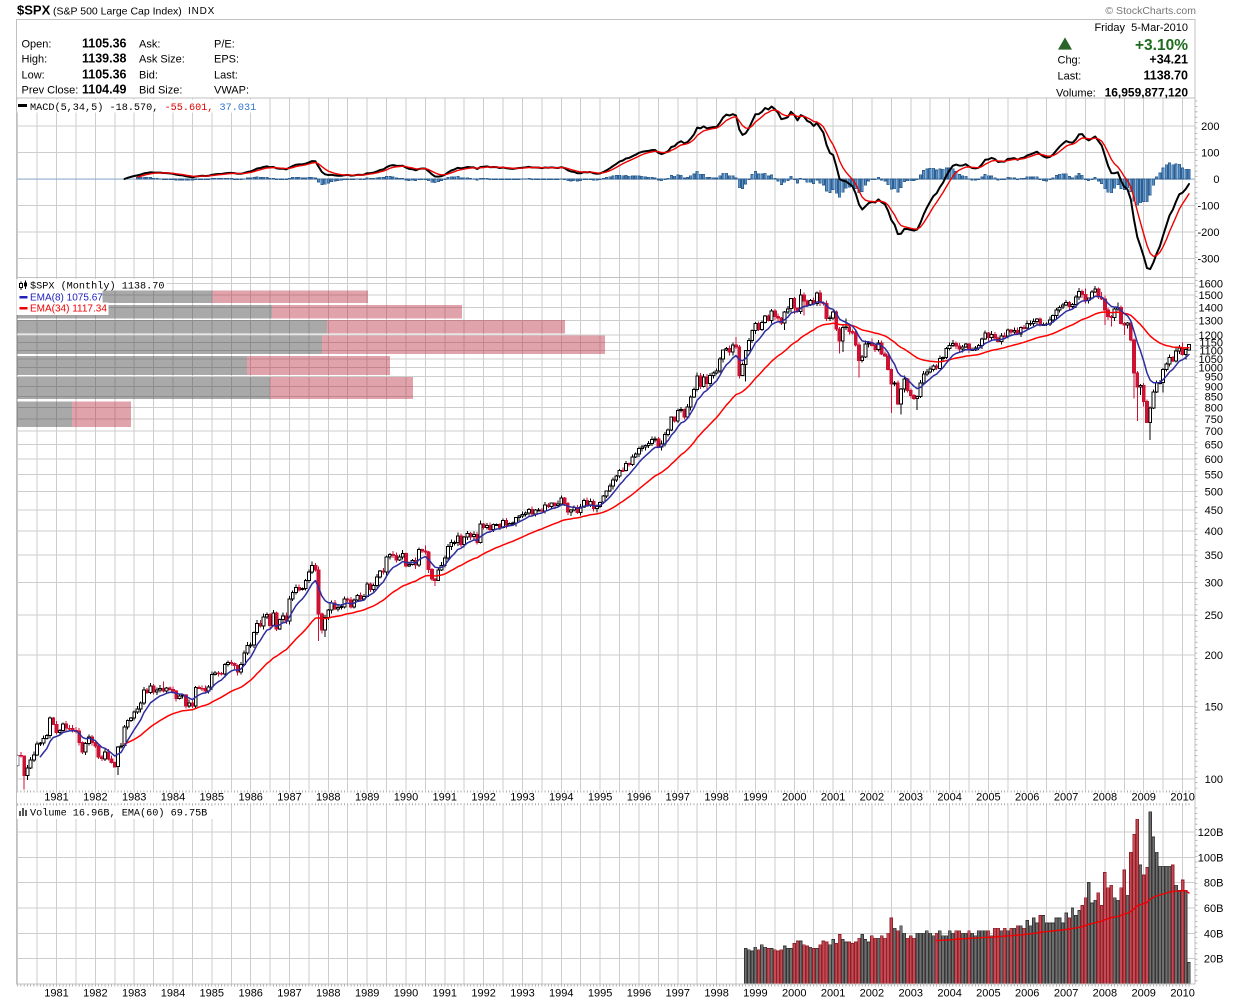 The height and width of the screenshot is (1006, 1240). Describe the element at coordinates (289, 994) in the screenshot. I see `svg-text: 1987` at that location.